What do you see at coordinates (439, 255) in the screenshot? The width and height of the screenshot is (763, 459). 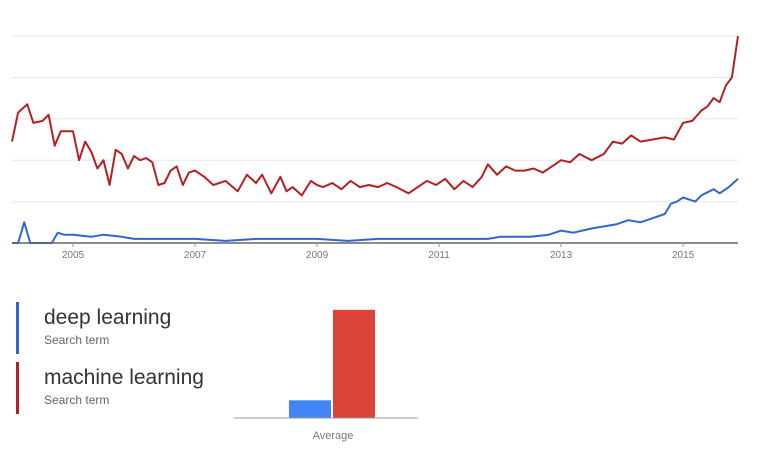 I see `x-tick-label: 2011` at bounding box center [439, 255].